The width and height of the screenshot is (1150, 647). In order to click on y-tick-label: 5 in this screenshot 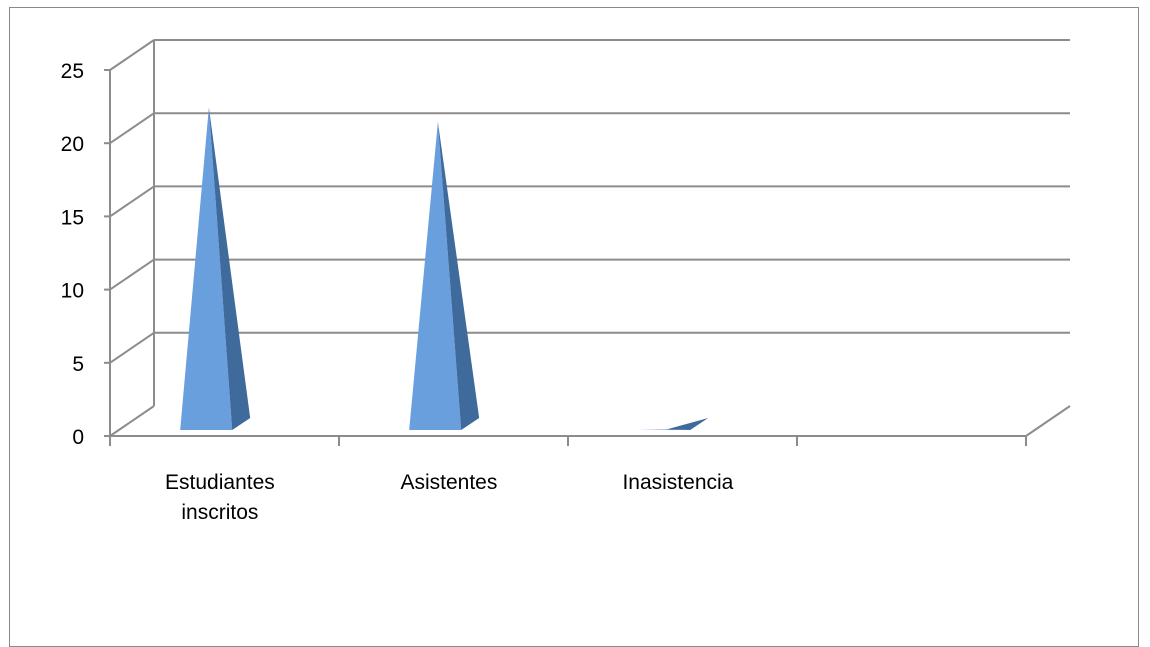, I will do `click(78, 364)`.